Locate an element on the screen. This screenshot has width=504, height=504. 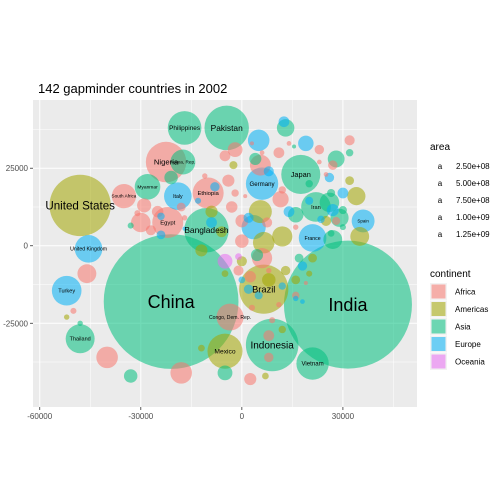
bubble-finland is located at coordinates (309, 200).